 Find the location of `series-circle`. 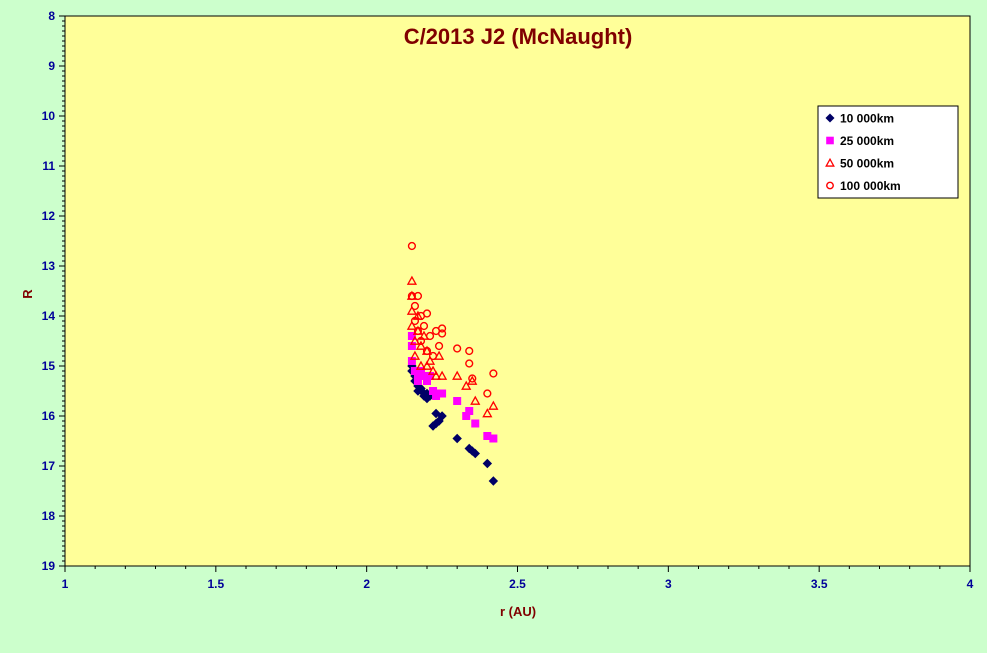

series-circle is located at coordinates (452, 319).